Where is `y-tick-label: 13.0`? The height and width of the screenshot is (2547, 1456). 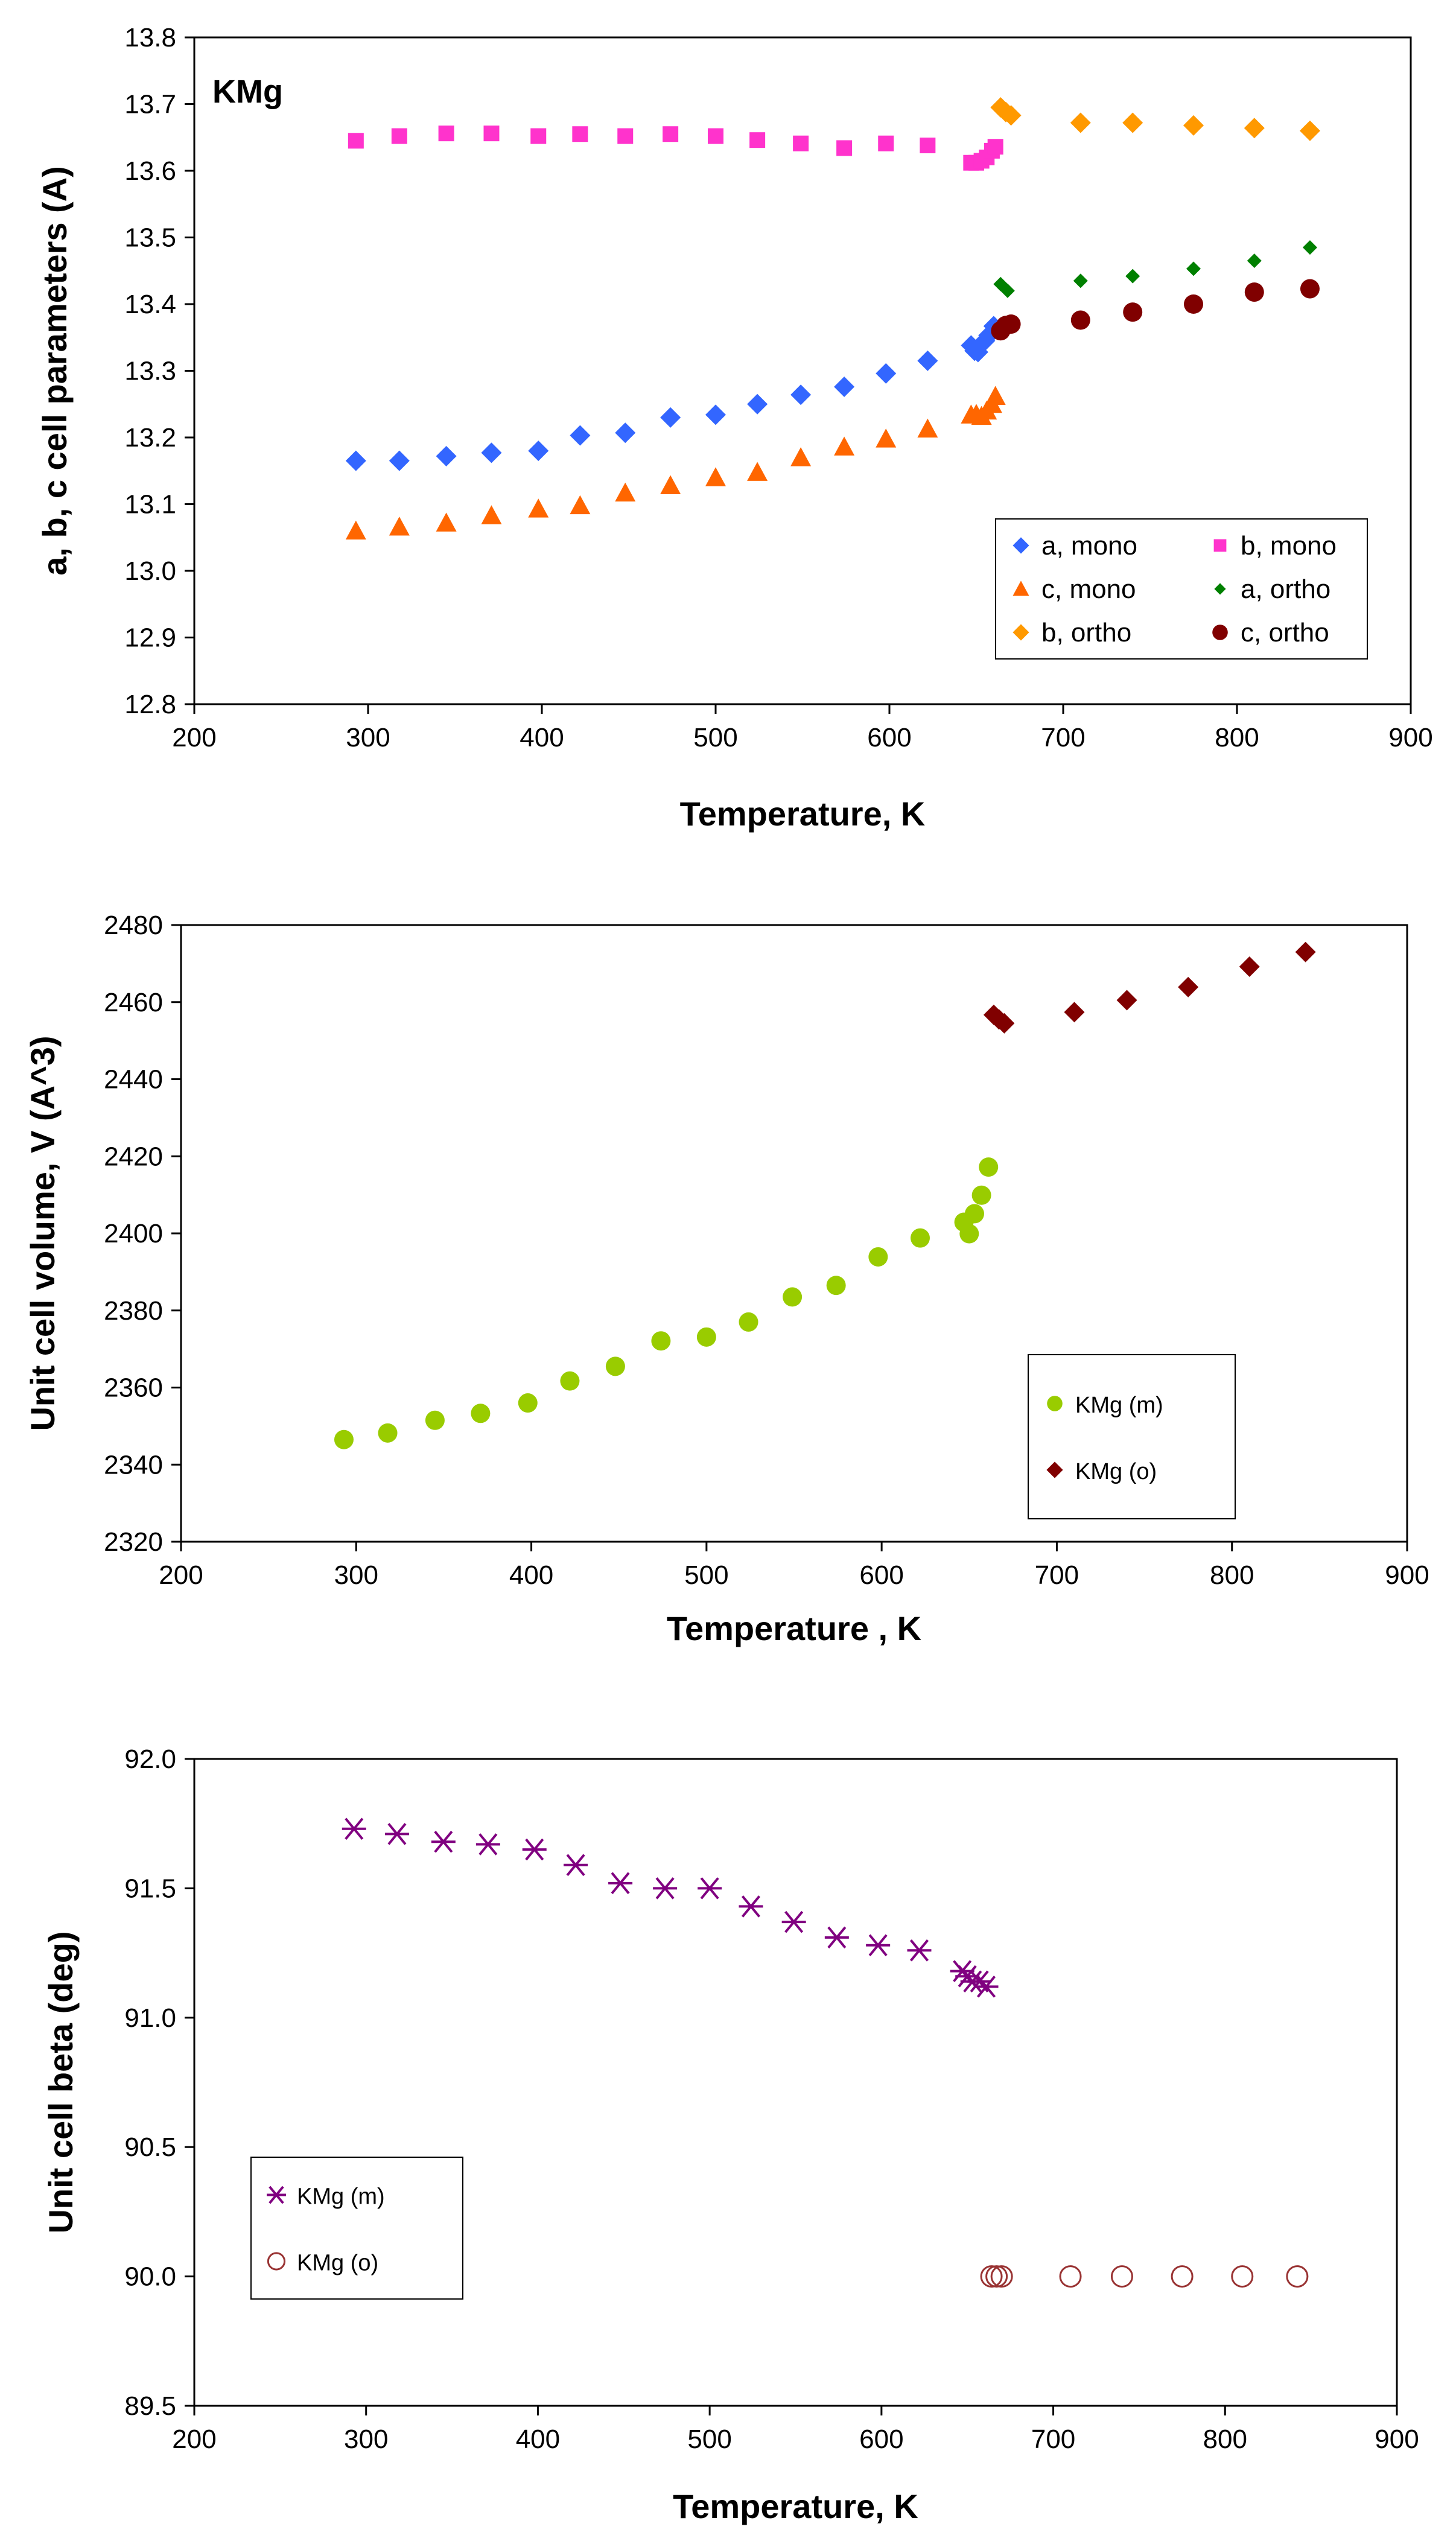
y-tick-label: 13.0 is located at coordinates (150, 571).